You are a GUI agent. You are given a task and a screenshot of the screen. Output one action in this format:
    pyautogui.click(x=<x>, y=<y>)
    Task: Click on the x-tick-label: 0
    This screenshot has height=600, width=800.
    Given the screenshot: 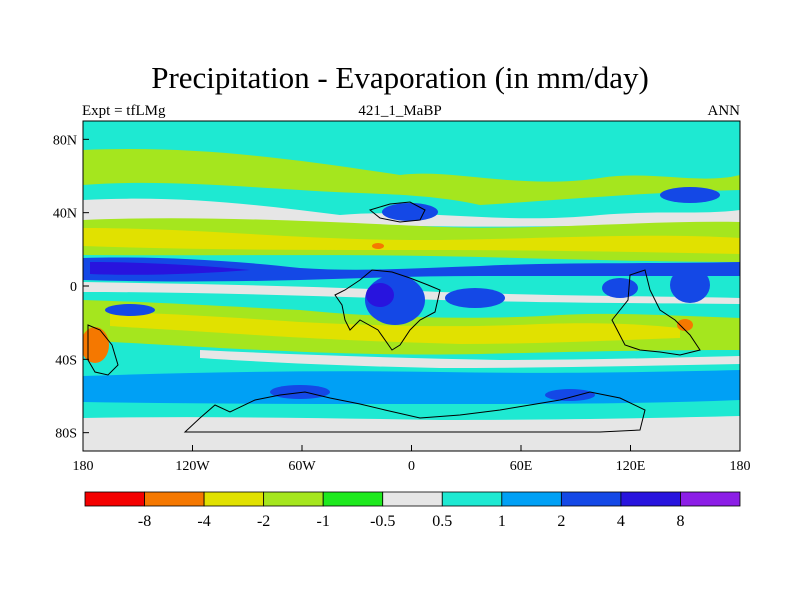 What is the action you would take?
    pyautogui.click(x=411, y=466)
    